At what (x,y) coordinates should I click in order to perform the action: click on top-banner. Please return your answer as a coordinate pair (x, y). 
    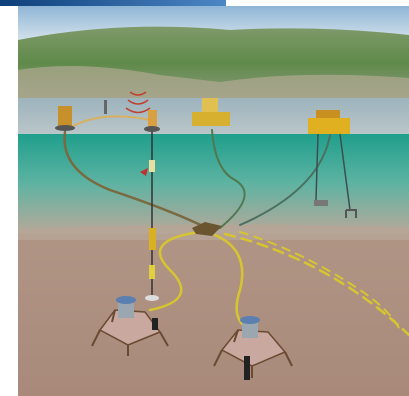
    Looking at the image, I should click on (113, 3).